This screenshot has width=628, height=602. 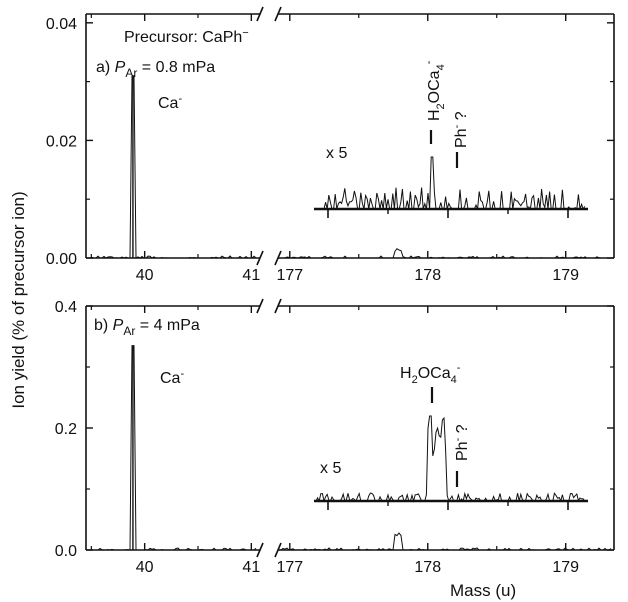 What do you see at coordinates (61, 141) in the screenshot?
I see `y-tick-label: 0.02` at bounding box center [61, 141].